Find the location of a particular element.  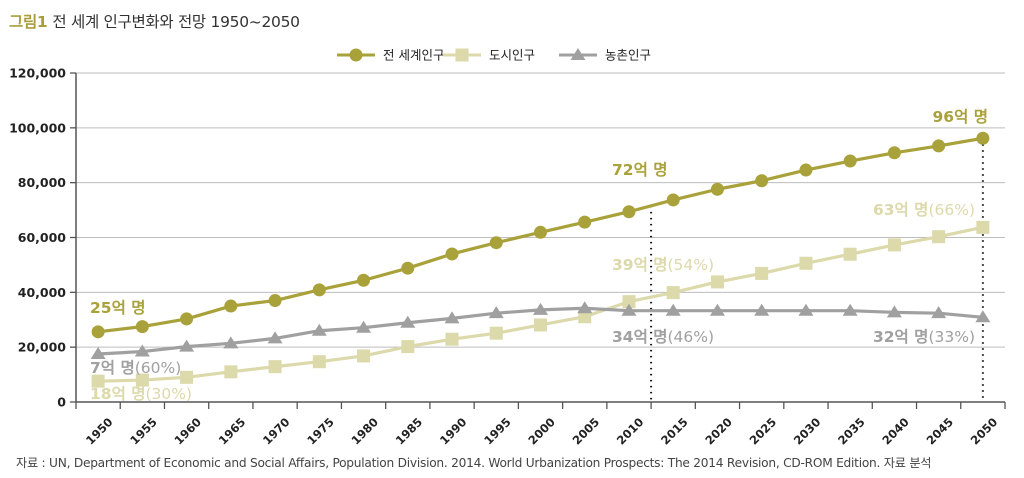

annotation-value: 72억 명 is located at coordinates (640, 169).